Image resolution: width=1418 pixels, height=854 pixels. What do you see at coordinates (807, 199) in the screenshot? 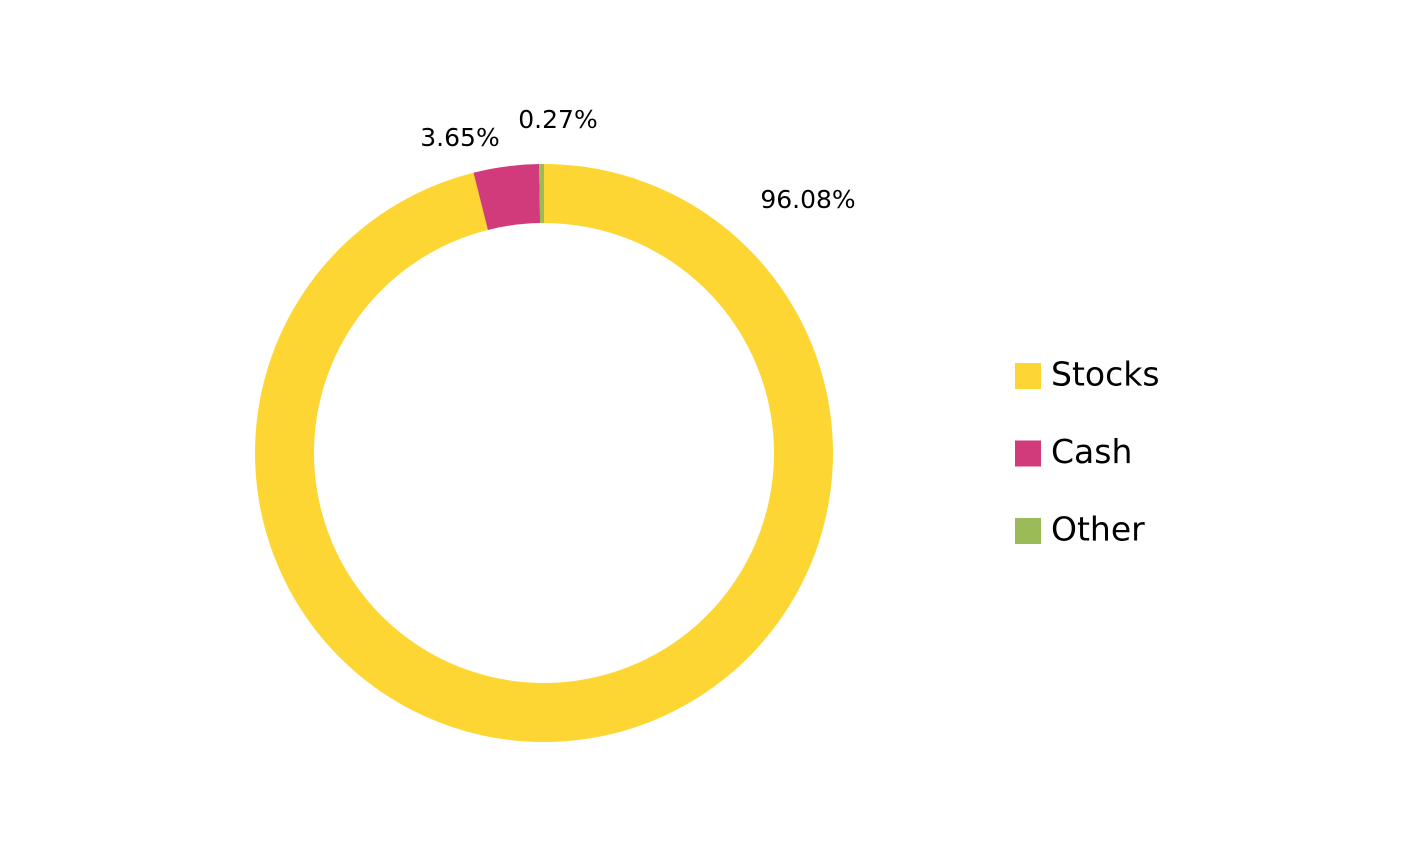
I see `data-label: 96.08%` at bounding box center [807, 199].